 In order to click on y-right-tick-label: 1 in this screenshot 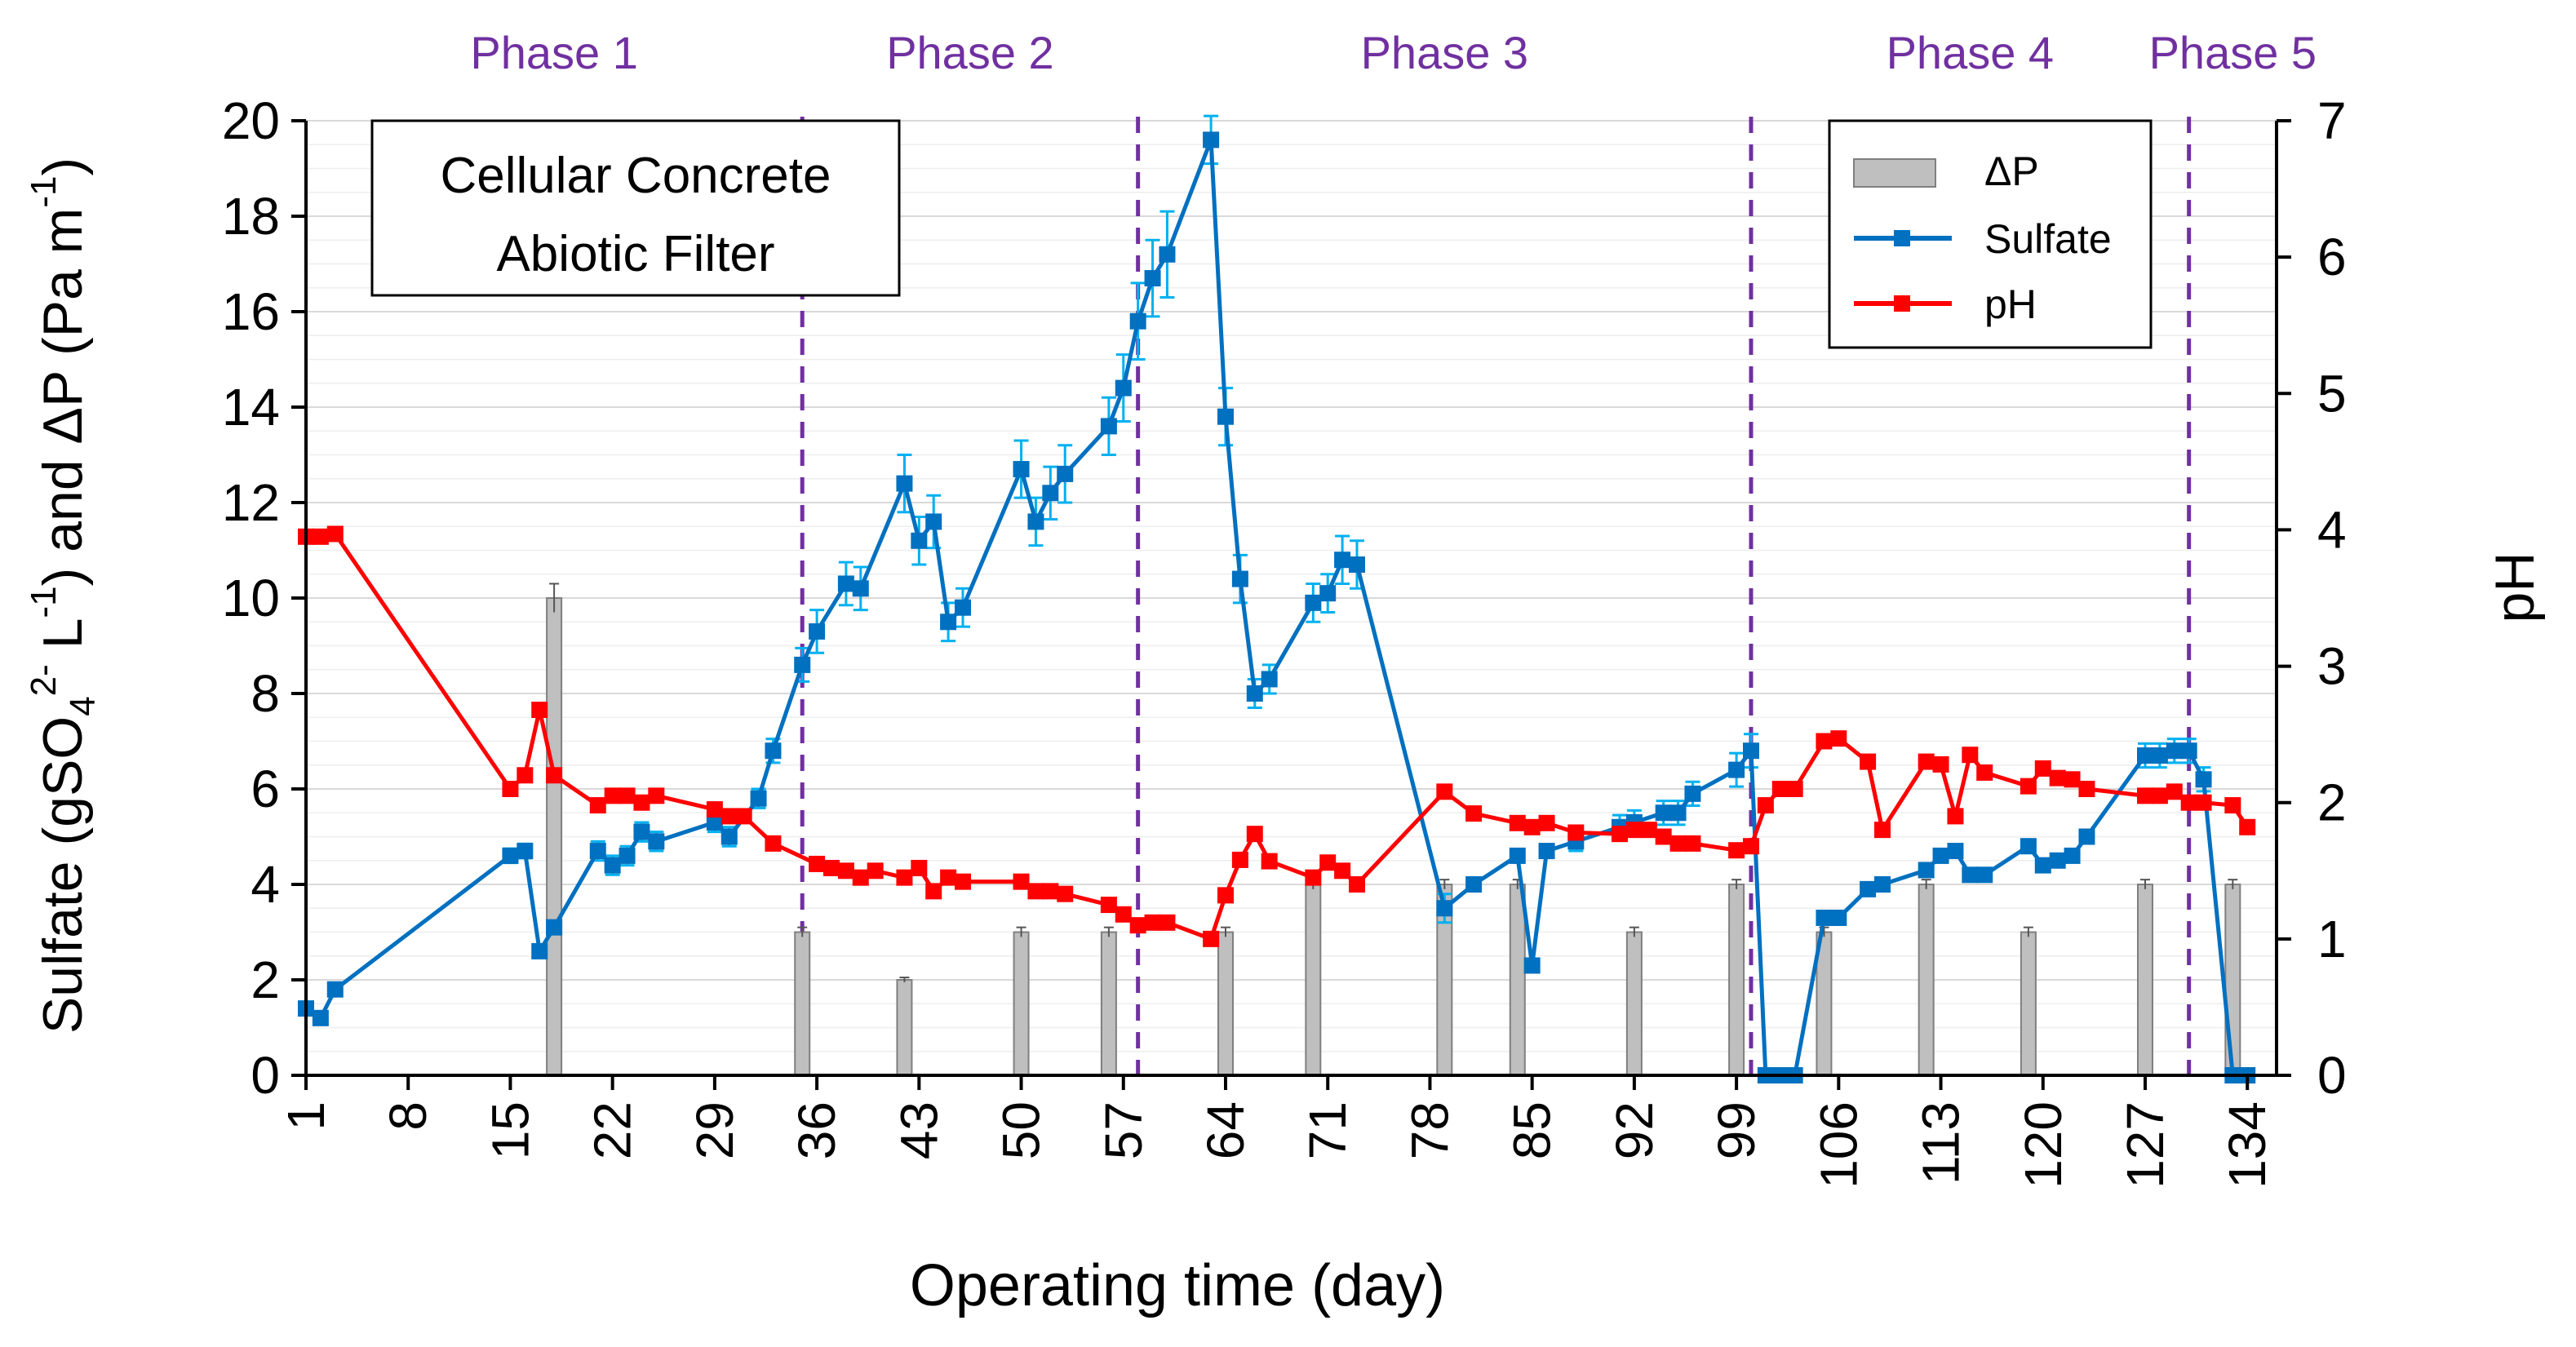, I will do `click(2332, 939)`.